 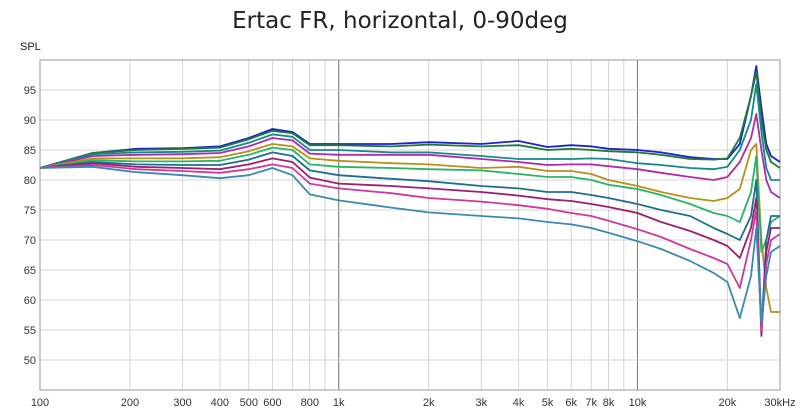 I want to click on x-tick-label: 8k, so click(x=609, y=403).